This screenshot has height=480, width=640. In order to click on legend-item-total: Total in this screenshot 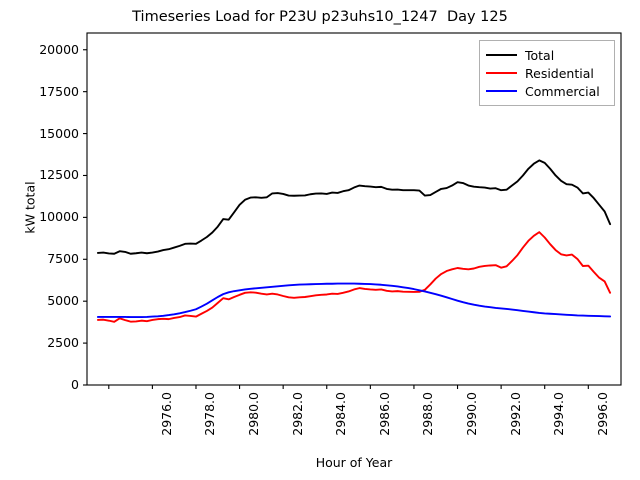, I will do `click(546, 55)`.